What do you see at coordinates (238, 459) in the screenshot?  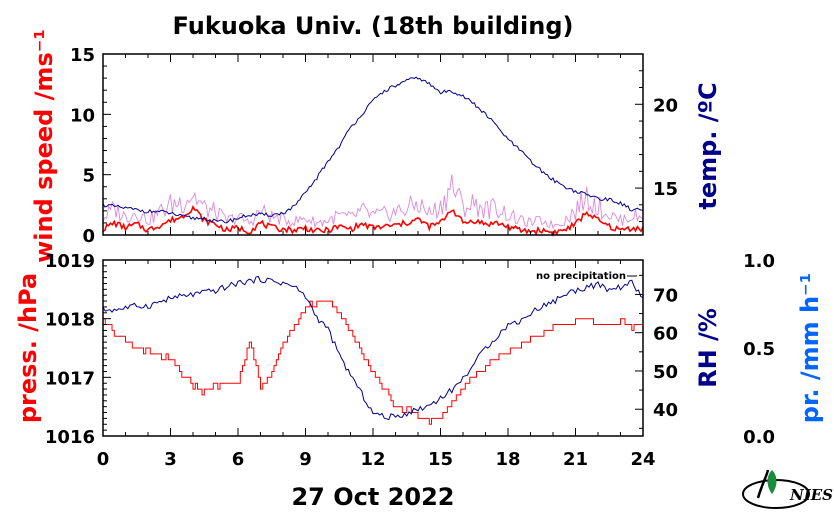 I see `x-tick-label: 6` at bounding box center [238, 459].